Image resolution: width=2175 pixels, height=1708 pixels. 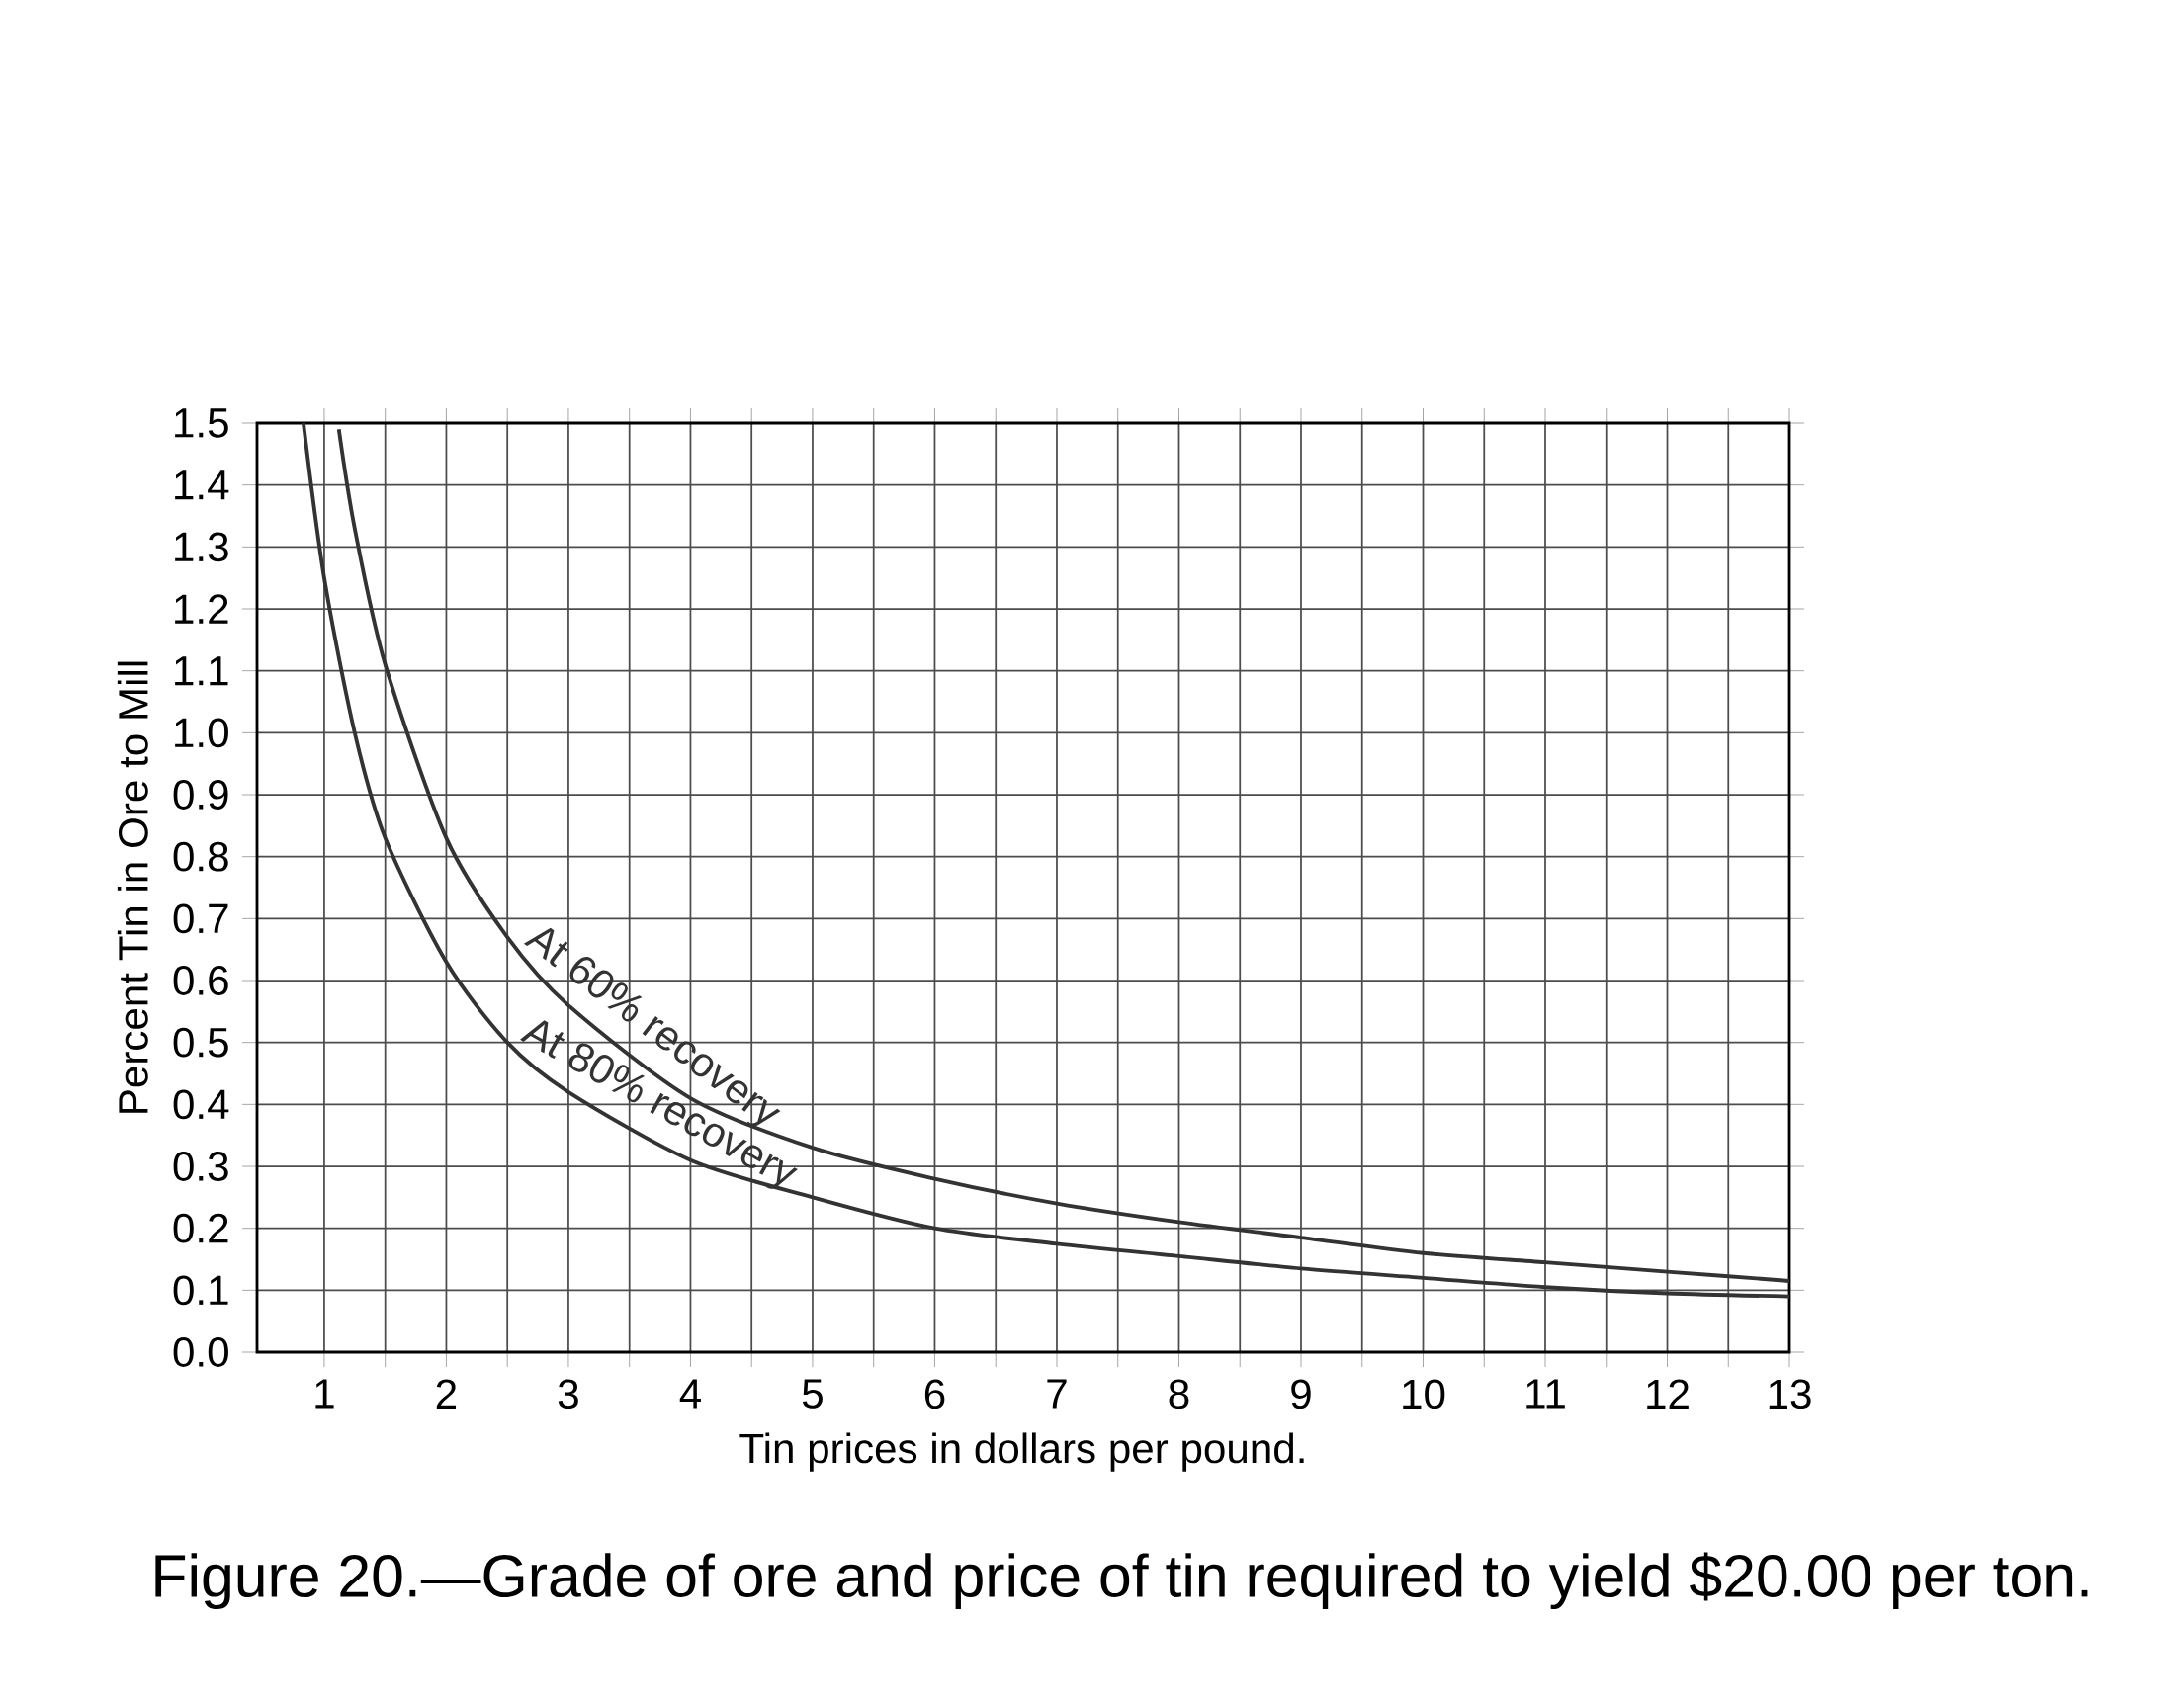 What do you see at coordinates (1790, 1394) in the screenshot?
I see `x-tick-label: 13` at bounding box center [1790, 1394].